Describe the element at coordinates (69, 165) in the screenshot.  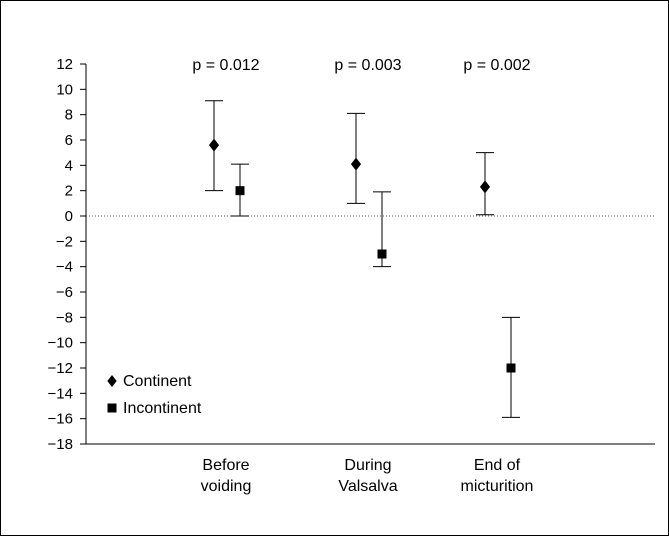
I see `y-tick-label: 4` at that location.